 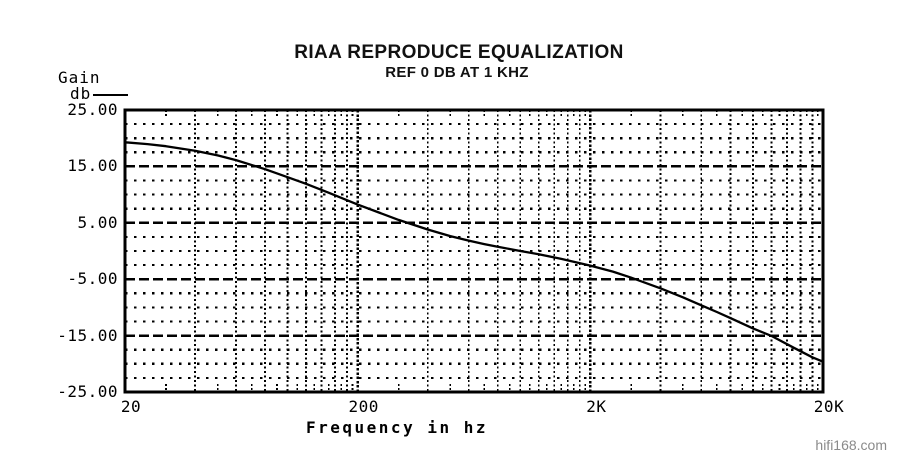 What do you see at coordinates (97, 222) in the screenshot?
I see `y-tick-label: 5.00` at bounding box center [97, 222].